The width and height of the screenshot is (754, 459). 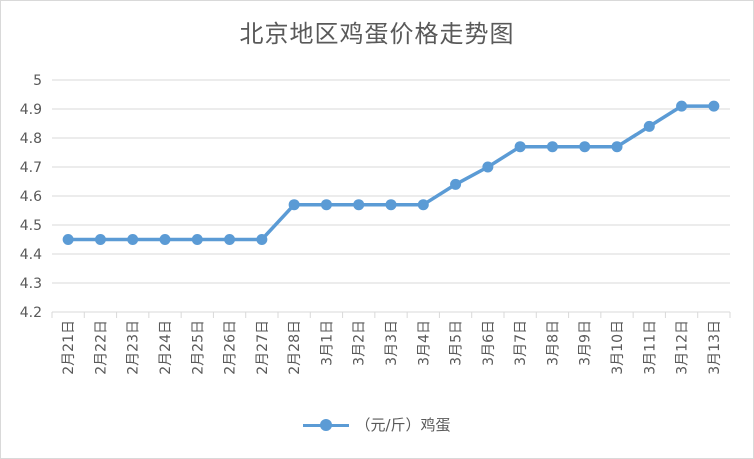 What do you see at coordinates (166, 347) in the screenshot?
I see `x-tick-label: 2月24日` at bounding box center [166, 347].